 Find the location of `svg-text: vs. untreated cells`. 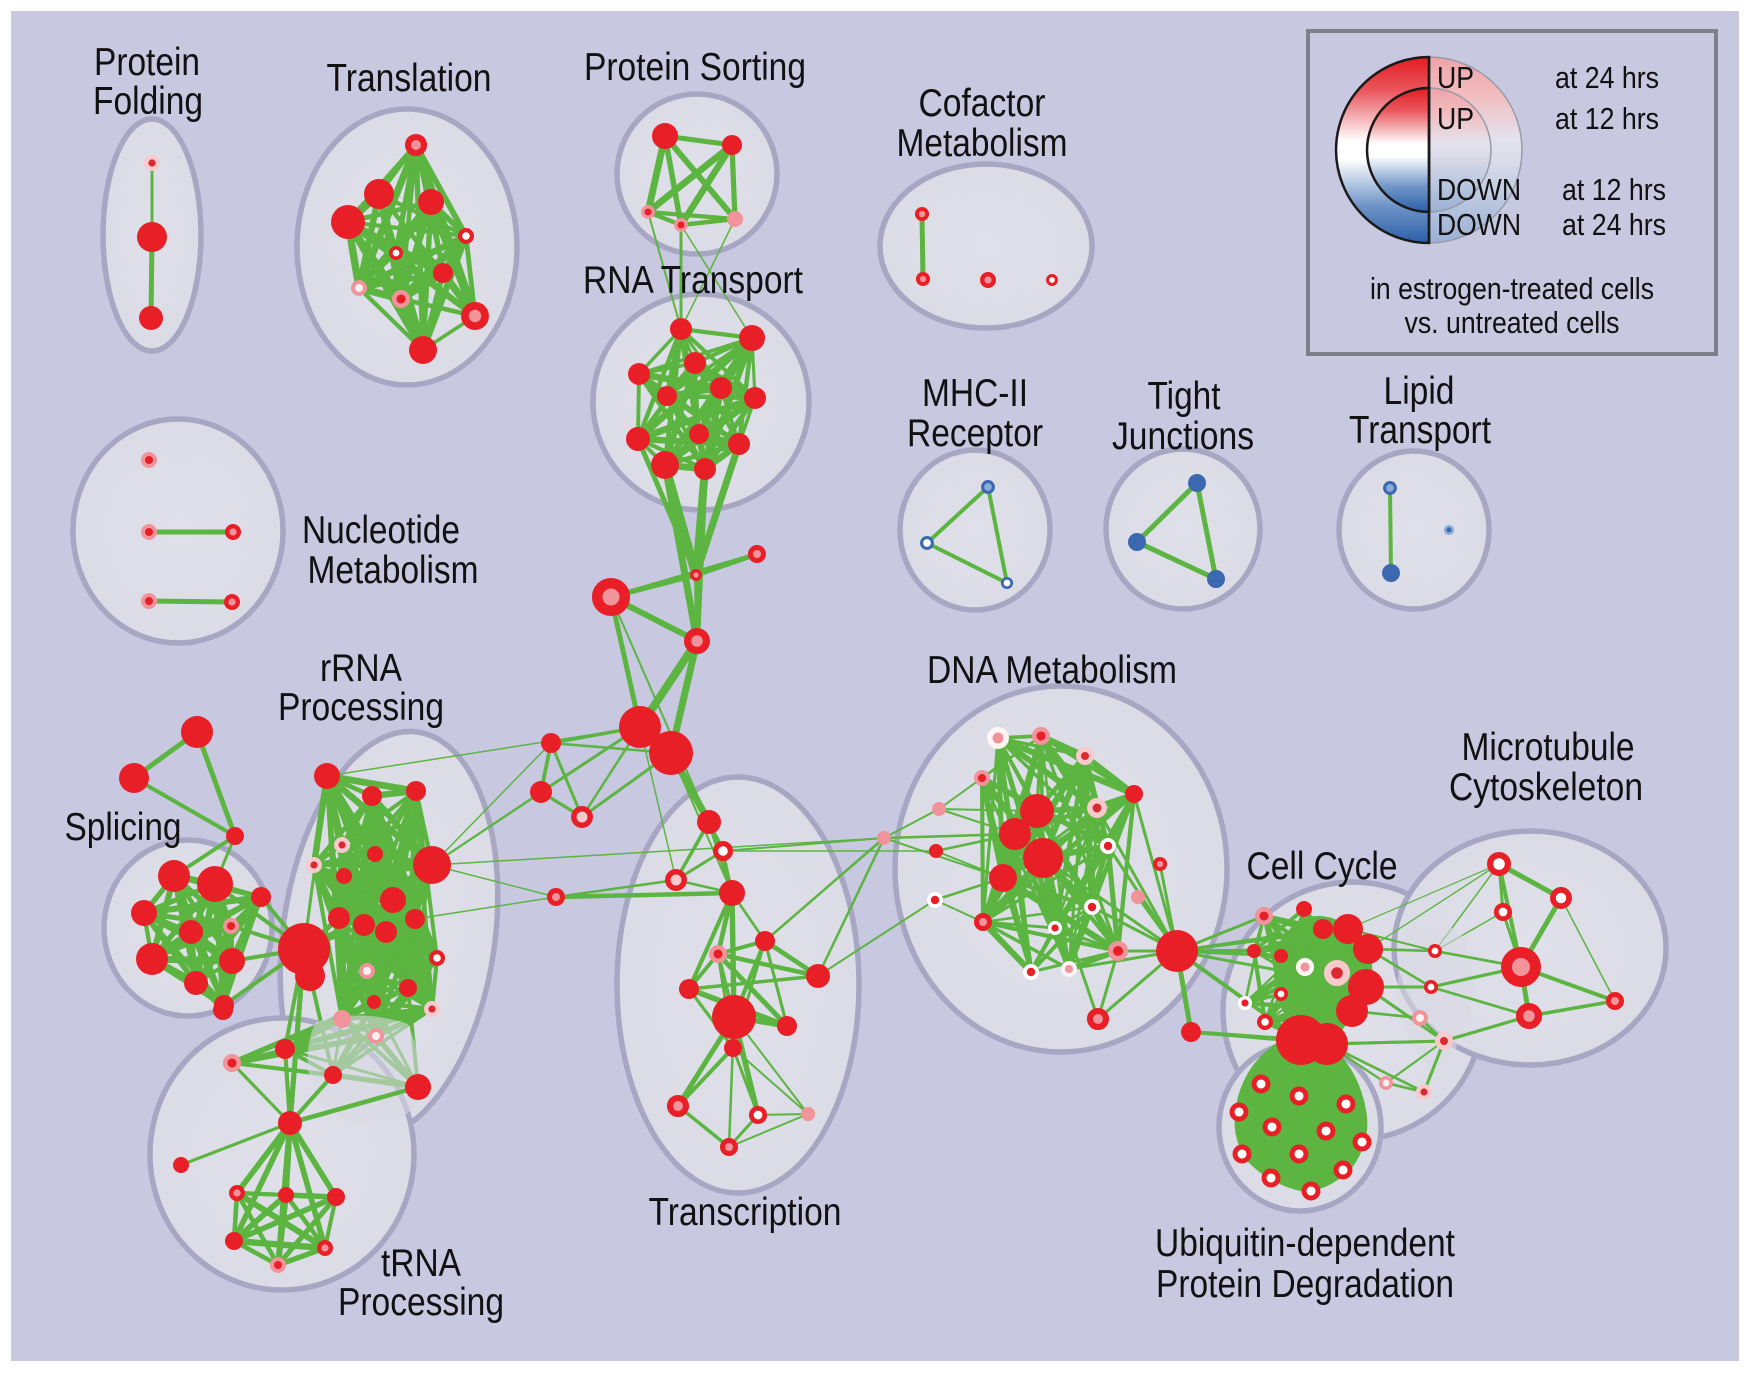

svg-text: vs. untreated cells is located at coordinates (1512, 322).